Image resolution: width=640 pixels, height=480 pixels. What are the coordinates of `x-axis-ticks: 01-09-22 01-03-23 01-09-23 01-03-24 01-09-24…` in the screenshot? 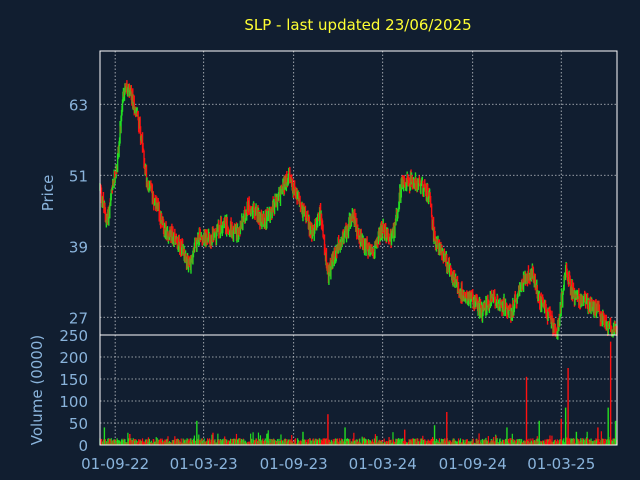 It's located at (338, 464).